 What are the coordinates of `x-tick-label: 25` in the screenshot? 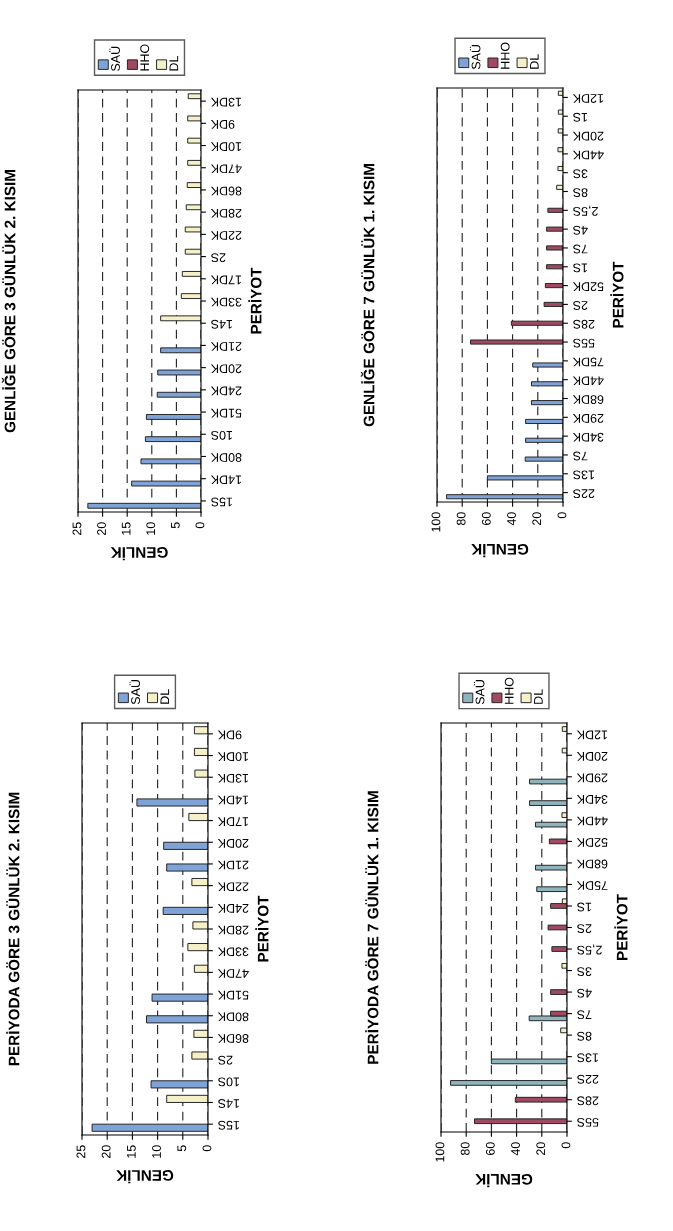 It's located at (81, 1151).